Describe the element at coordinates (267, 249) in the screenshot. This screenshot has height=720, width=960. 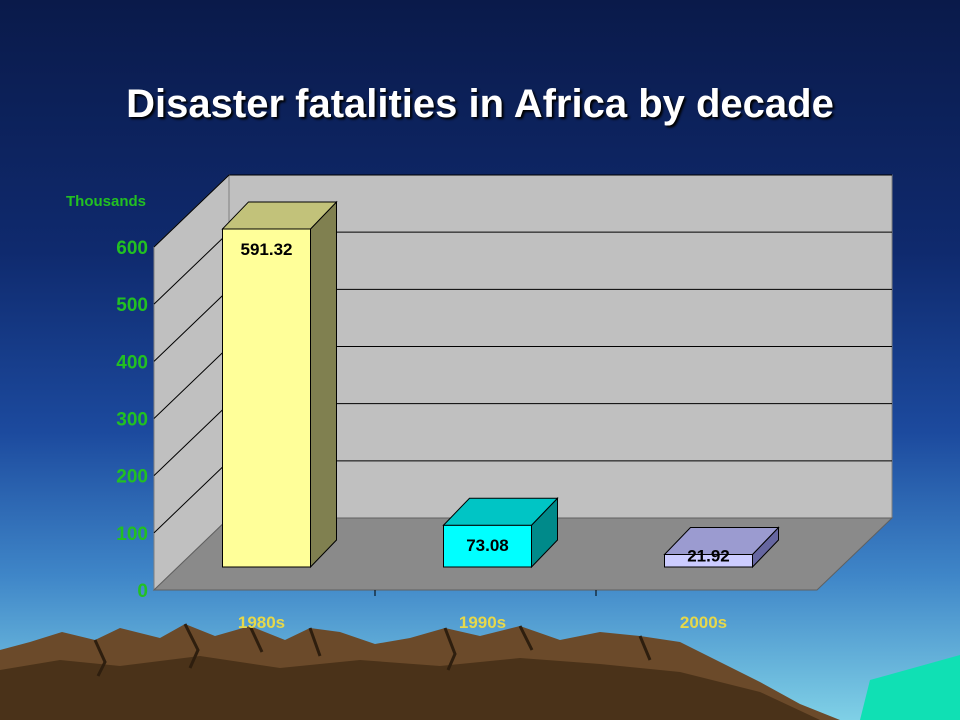
I see `data-label: 591.32` at that location.